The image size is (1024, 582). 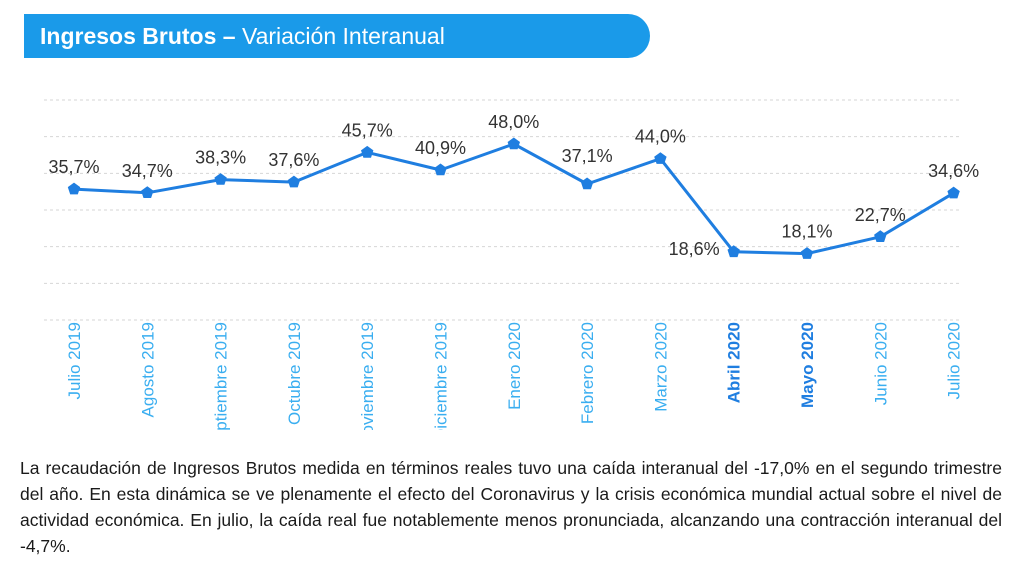 What do you see at coordinates (953, 171) in the screenshot?
I see `data-label: 34,6%` at bounding box center [953, 171].